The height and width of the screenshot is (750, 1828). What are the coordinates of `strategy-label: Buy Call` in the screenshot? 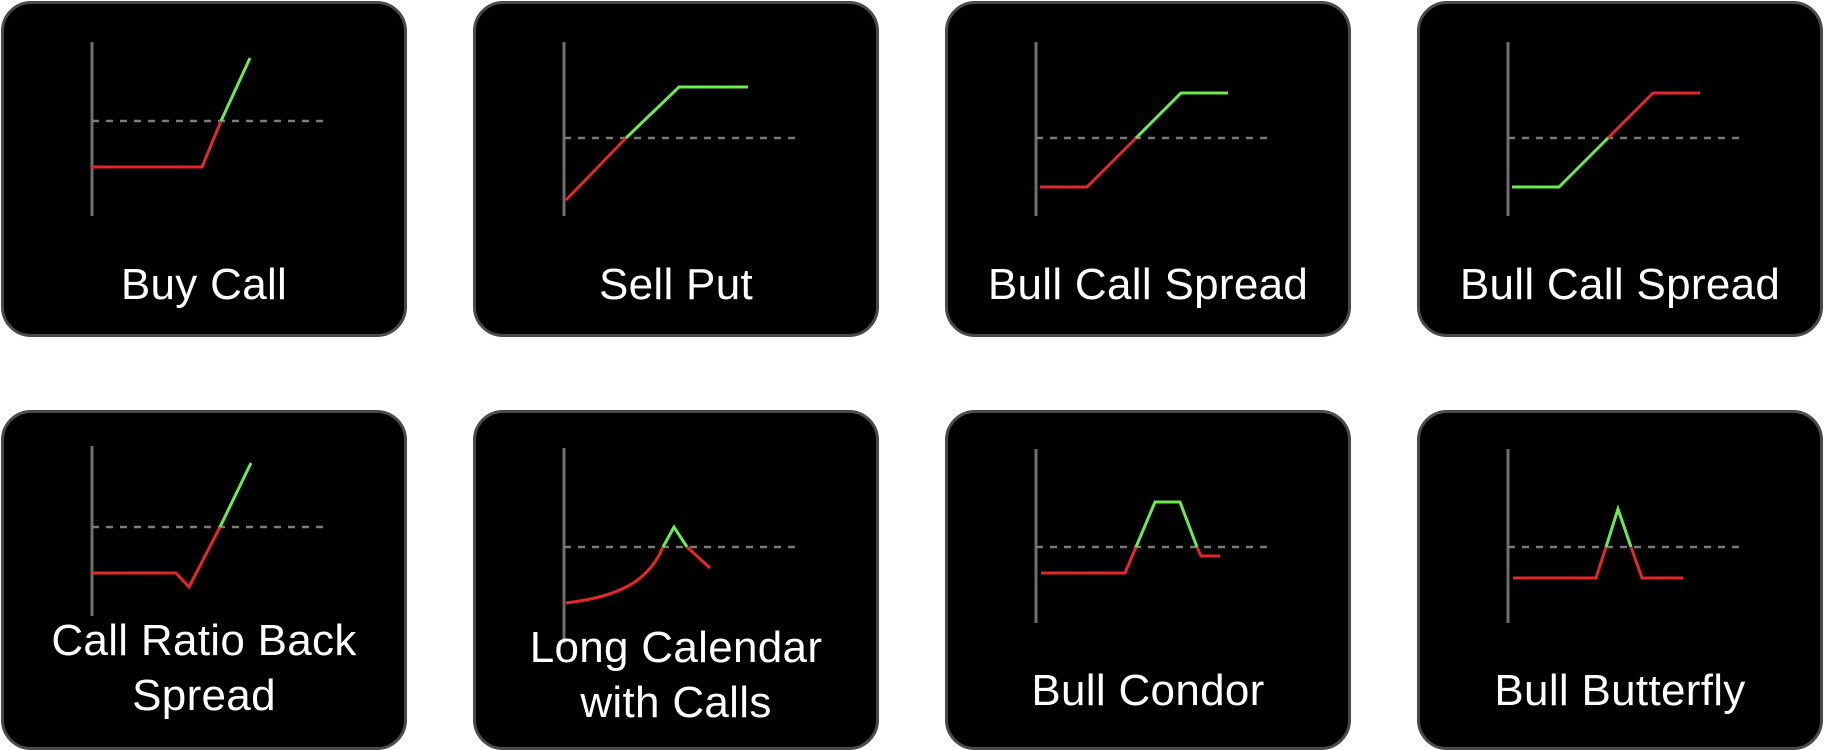 It's located at (204, 284).